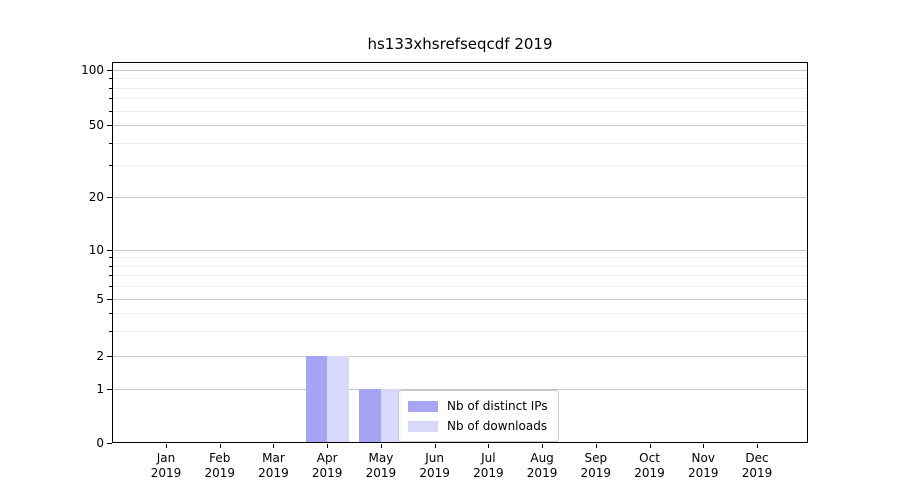 The height and width of the screenshot is (500, 900). What do you see at coordinates (423, 426) in the screenshot?
I see `legend-swatch-downloads` at bounding box center [423, 426].